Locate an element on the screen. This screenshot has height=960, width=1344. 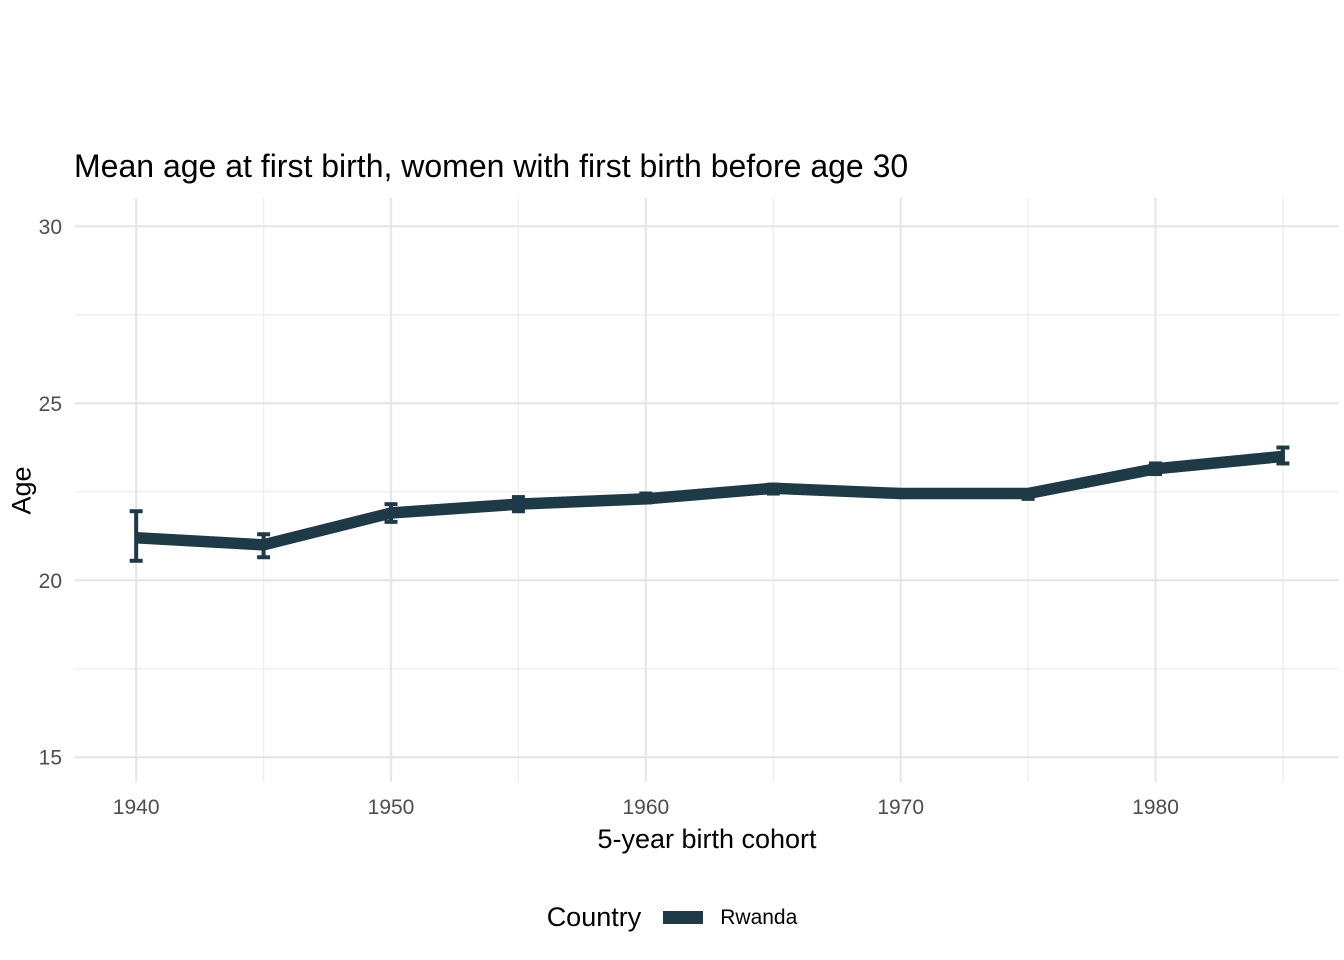
y-tick-label: 15 is located at coordinates (50, 758).